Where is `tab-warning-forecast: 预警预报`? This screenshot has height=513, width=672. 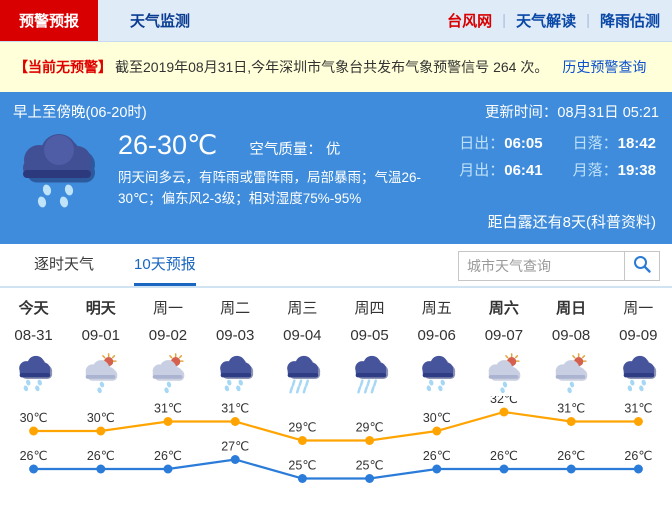 tab-warning-forecast: 预警预报 is located at coordinates (49, 20).